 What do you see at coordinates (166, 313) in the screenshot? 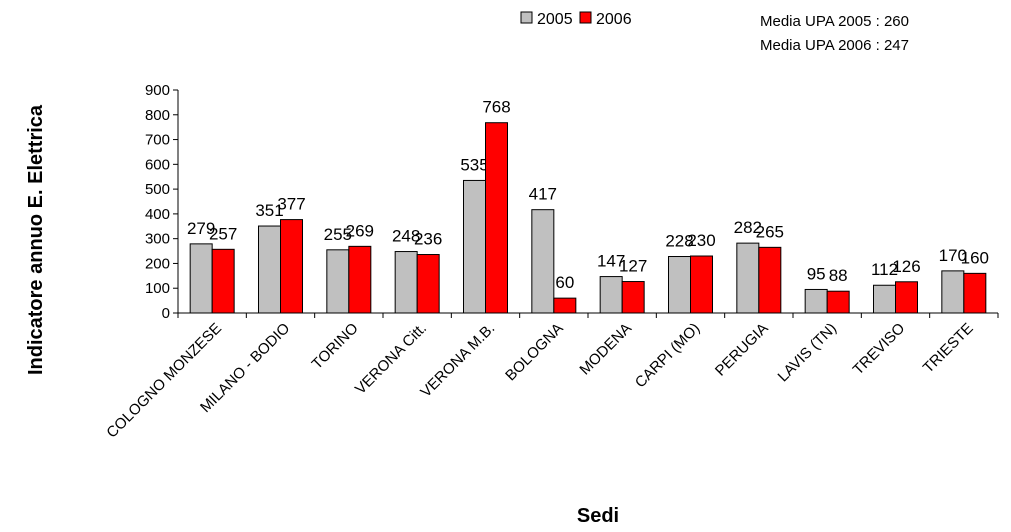
I see `y-tick-label: 0` at bounding box center [166, 313].